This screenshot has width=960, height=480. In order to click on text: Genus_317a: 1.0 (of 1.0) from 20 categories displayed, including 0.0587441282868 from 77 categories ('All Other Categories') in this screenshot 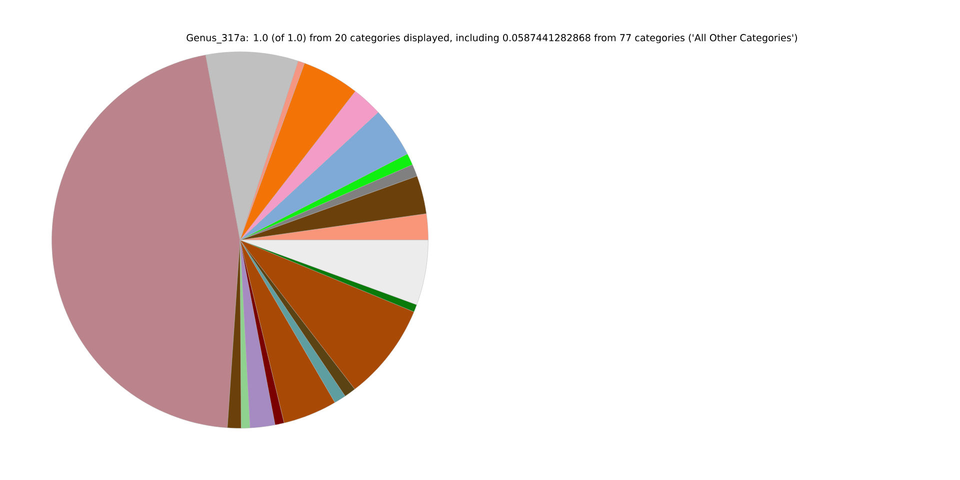, I will do `click(491, 39)`.